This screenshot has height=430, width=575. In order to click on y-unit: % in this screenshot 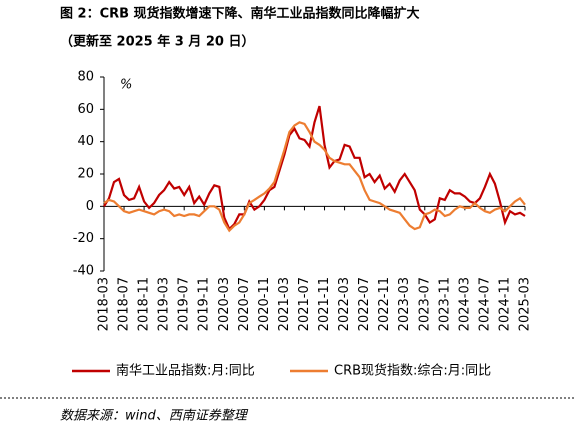, I will do `click(126, 85)`.